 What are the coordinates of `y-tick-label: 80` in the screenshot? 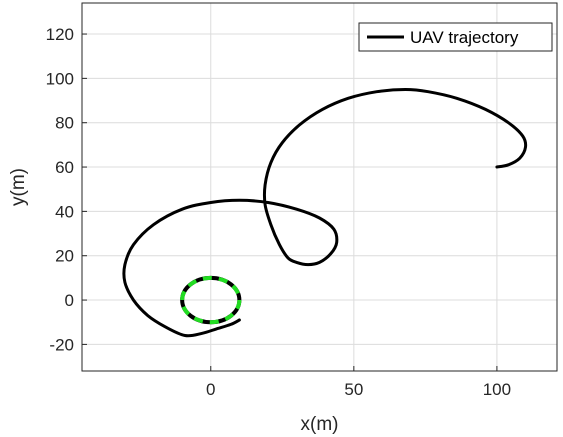 It's located at (64, 123).